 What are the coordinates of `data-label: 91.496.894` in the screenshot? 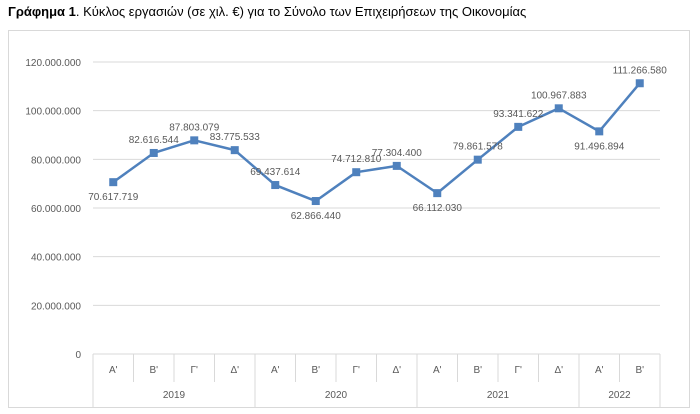 It's located at (599, 146).